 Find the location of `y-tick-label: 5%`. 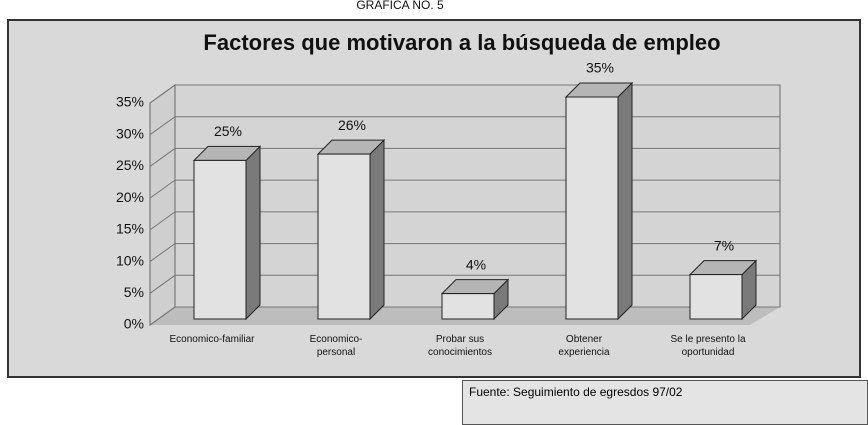

y-tick-label: 5% is located at coordinates (134, 292).